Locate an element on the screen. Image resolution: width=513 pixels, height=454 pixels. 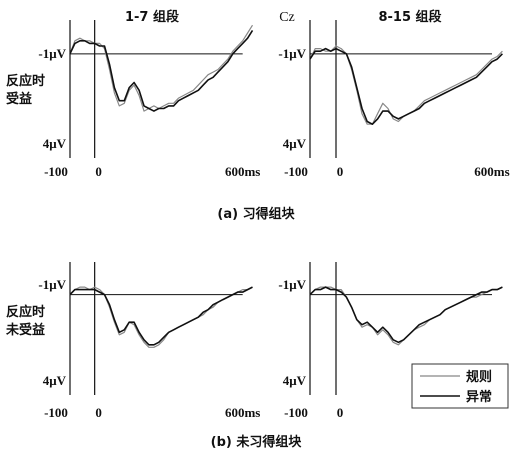
caption-a: (a) 习得组块 is located at coordinates (256, 214).